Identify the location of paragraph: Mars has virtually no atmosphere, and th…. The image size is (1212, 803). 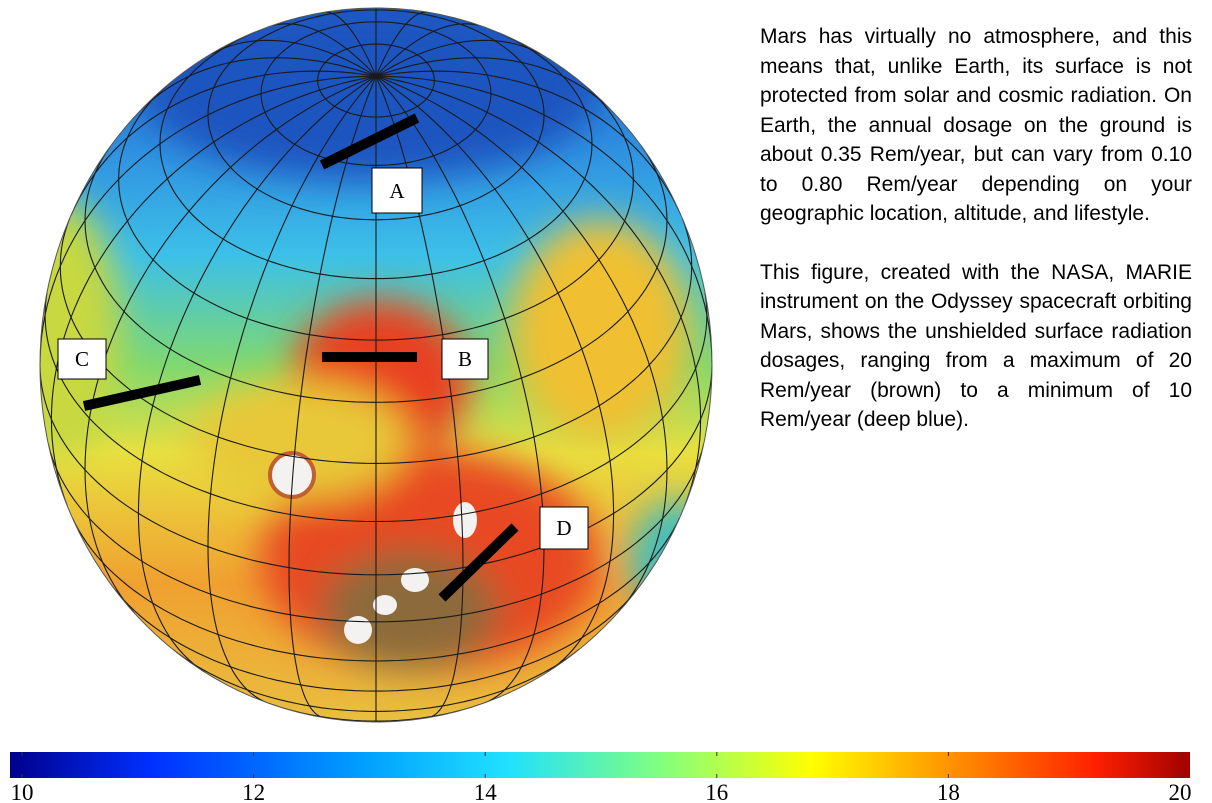
(976, 125).